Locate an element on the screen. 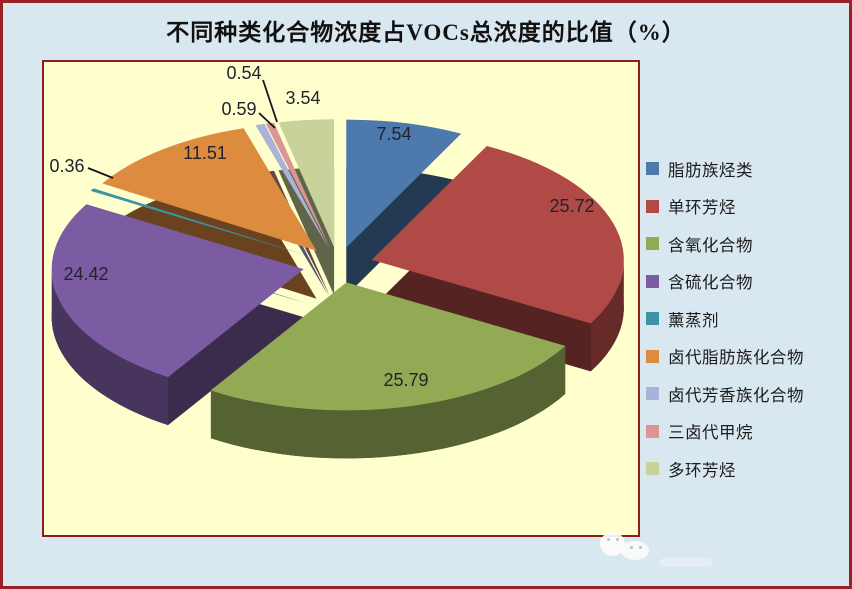 Image resolution: width=852 pixels, height=589 pixels. legend-item: 含硫化合物 is located at coordinates (746, 282).